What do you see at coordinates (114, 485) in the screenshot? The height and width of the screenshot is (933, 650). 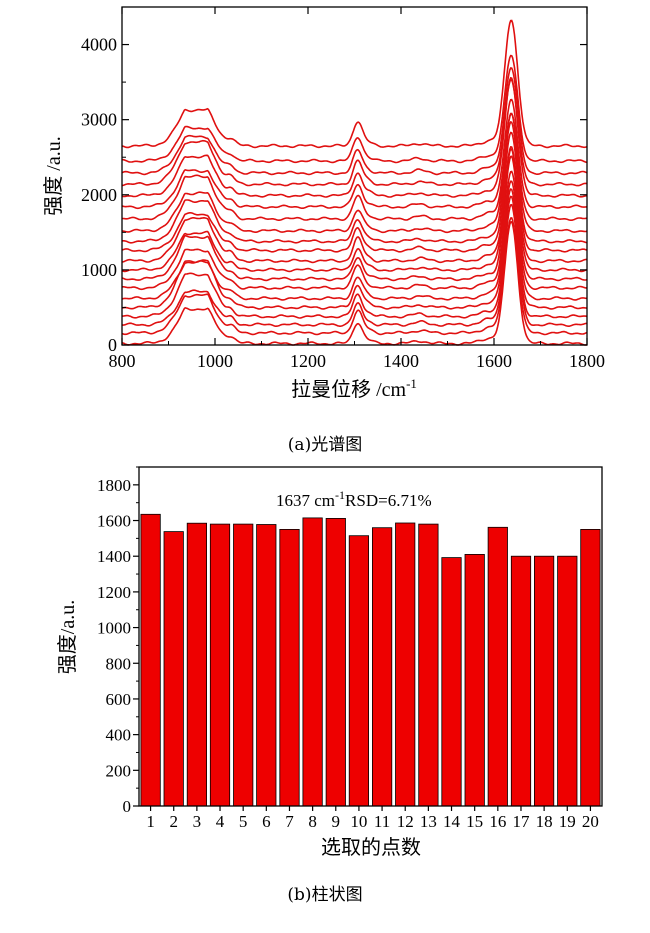 I see `bar-y-tick-label: 1800` at bounding box center [114, 485].